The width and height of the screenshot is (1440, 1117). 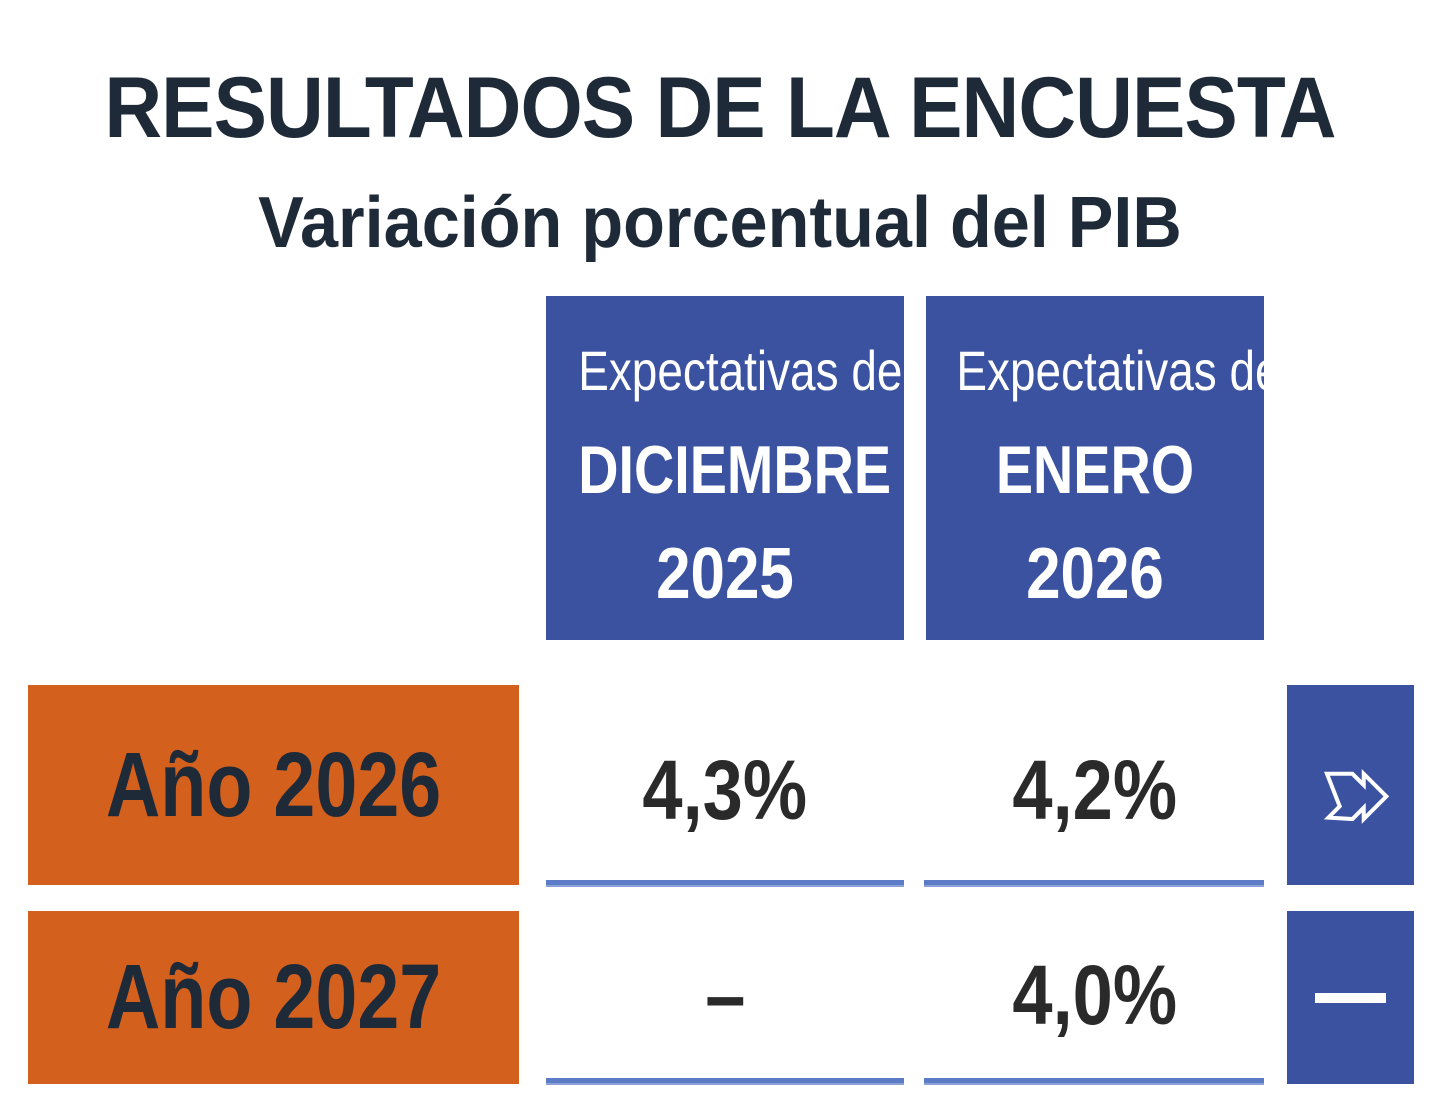 I want to click on row-label-2027: Año 2027, so click(x=273, y=997).